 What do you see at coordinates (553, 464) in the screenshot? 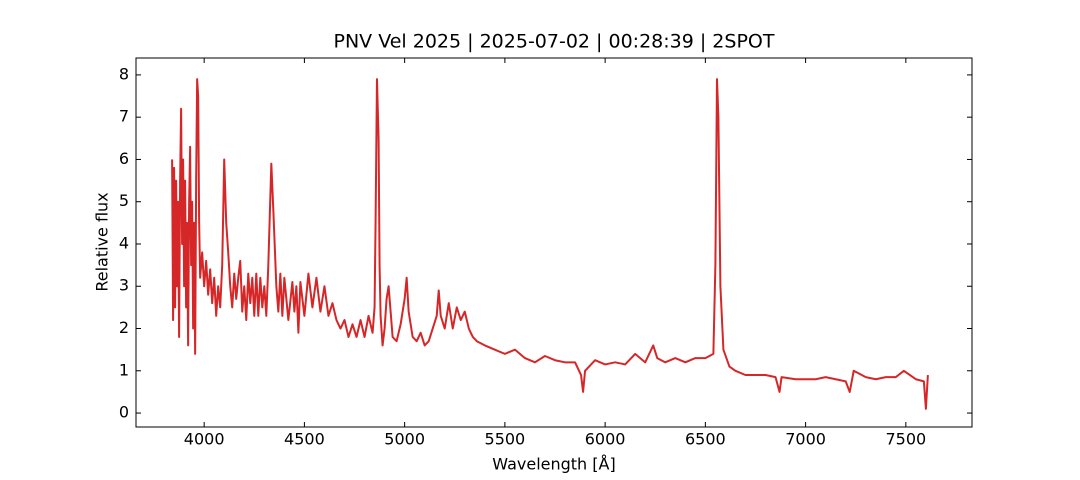
I see `x-axis-label: Wavelength [Å]` at bounding box center [553, 464].